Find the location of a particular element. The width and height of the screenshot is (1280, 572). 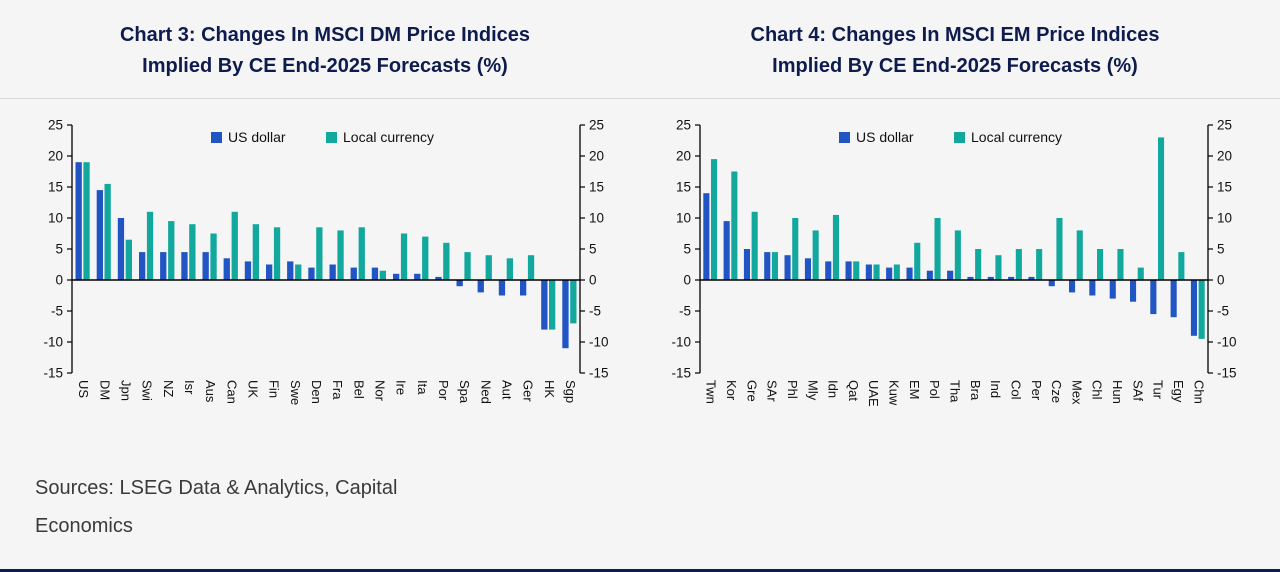

x-tick-label: Chl is located at coordinates (1097, 390).